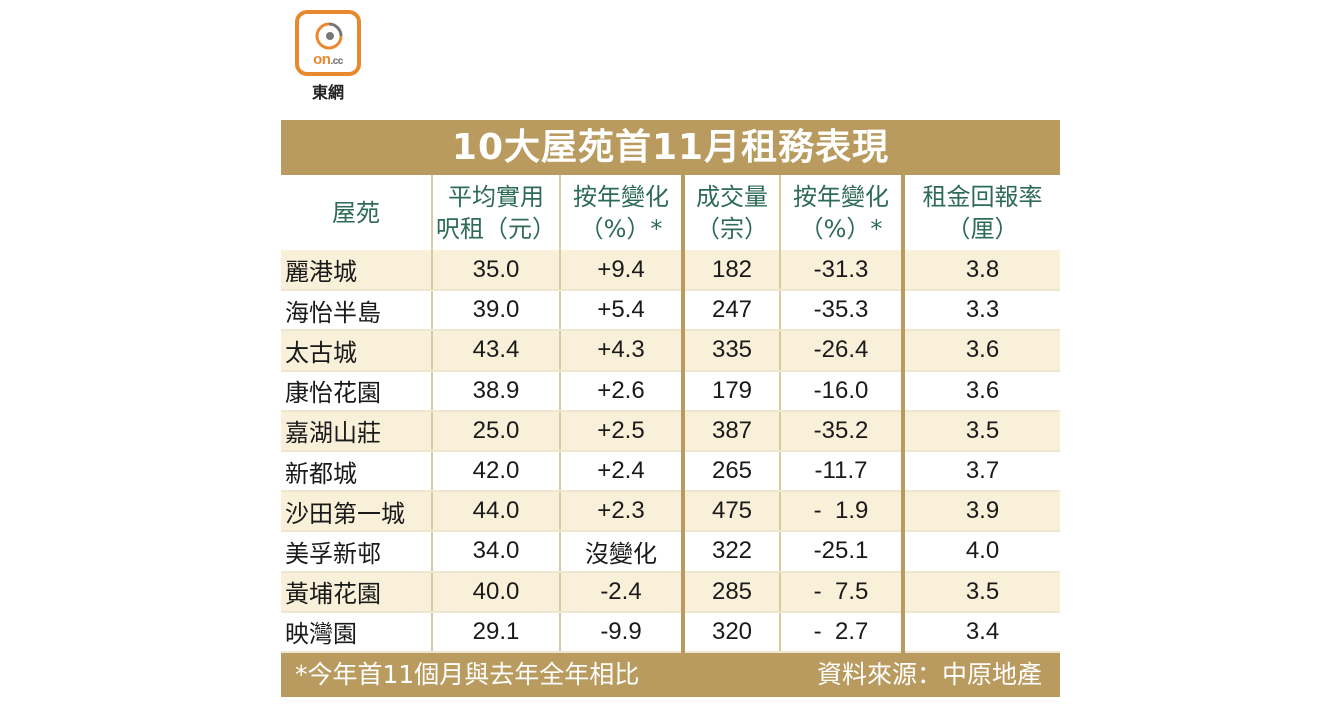  What do you see at coordinates (980, 271) in the screenshot?
I see `cell-yield: 3.8` at bounding box center [980, 271].